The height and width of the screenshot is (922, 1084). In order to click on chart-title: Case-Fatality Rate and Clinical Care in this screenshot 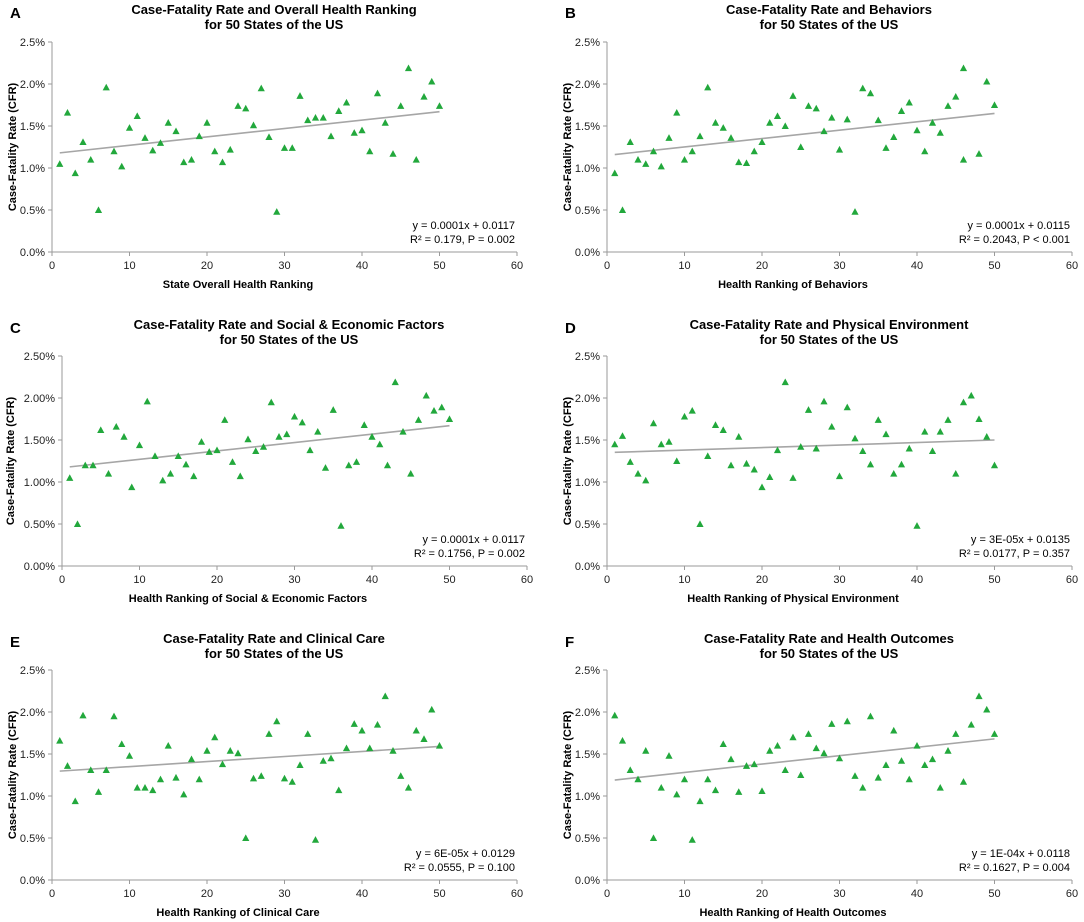, I will do `click(274, 638)`.